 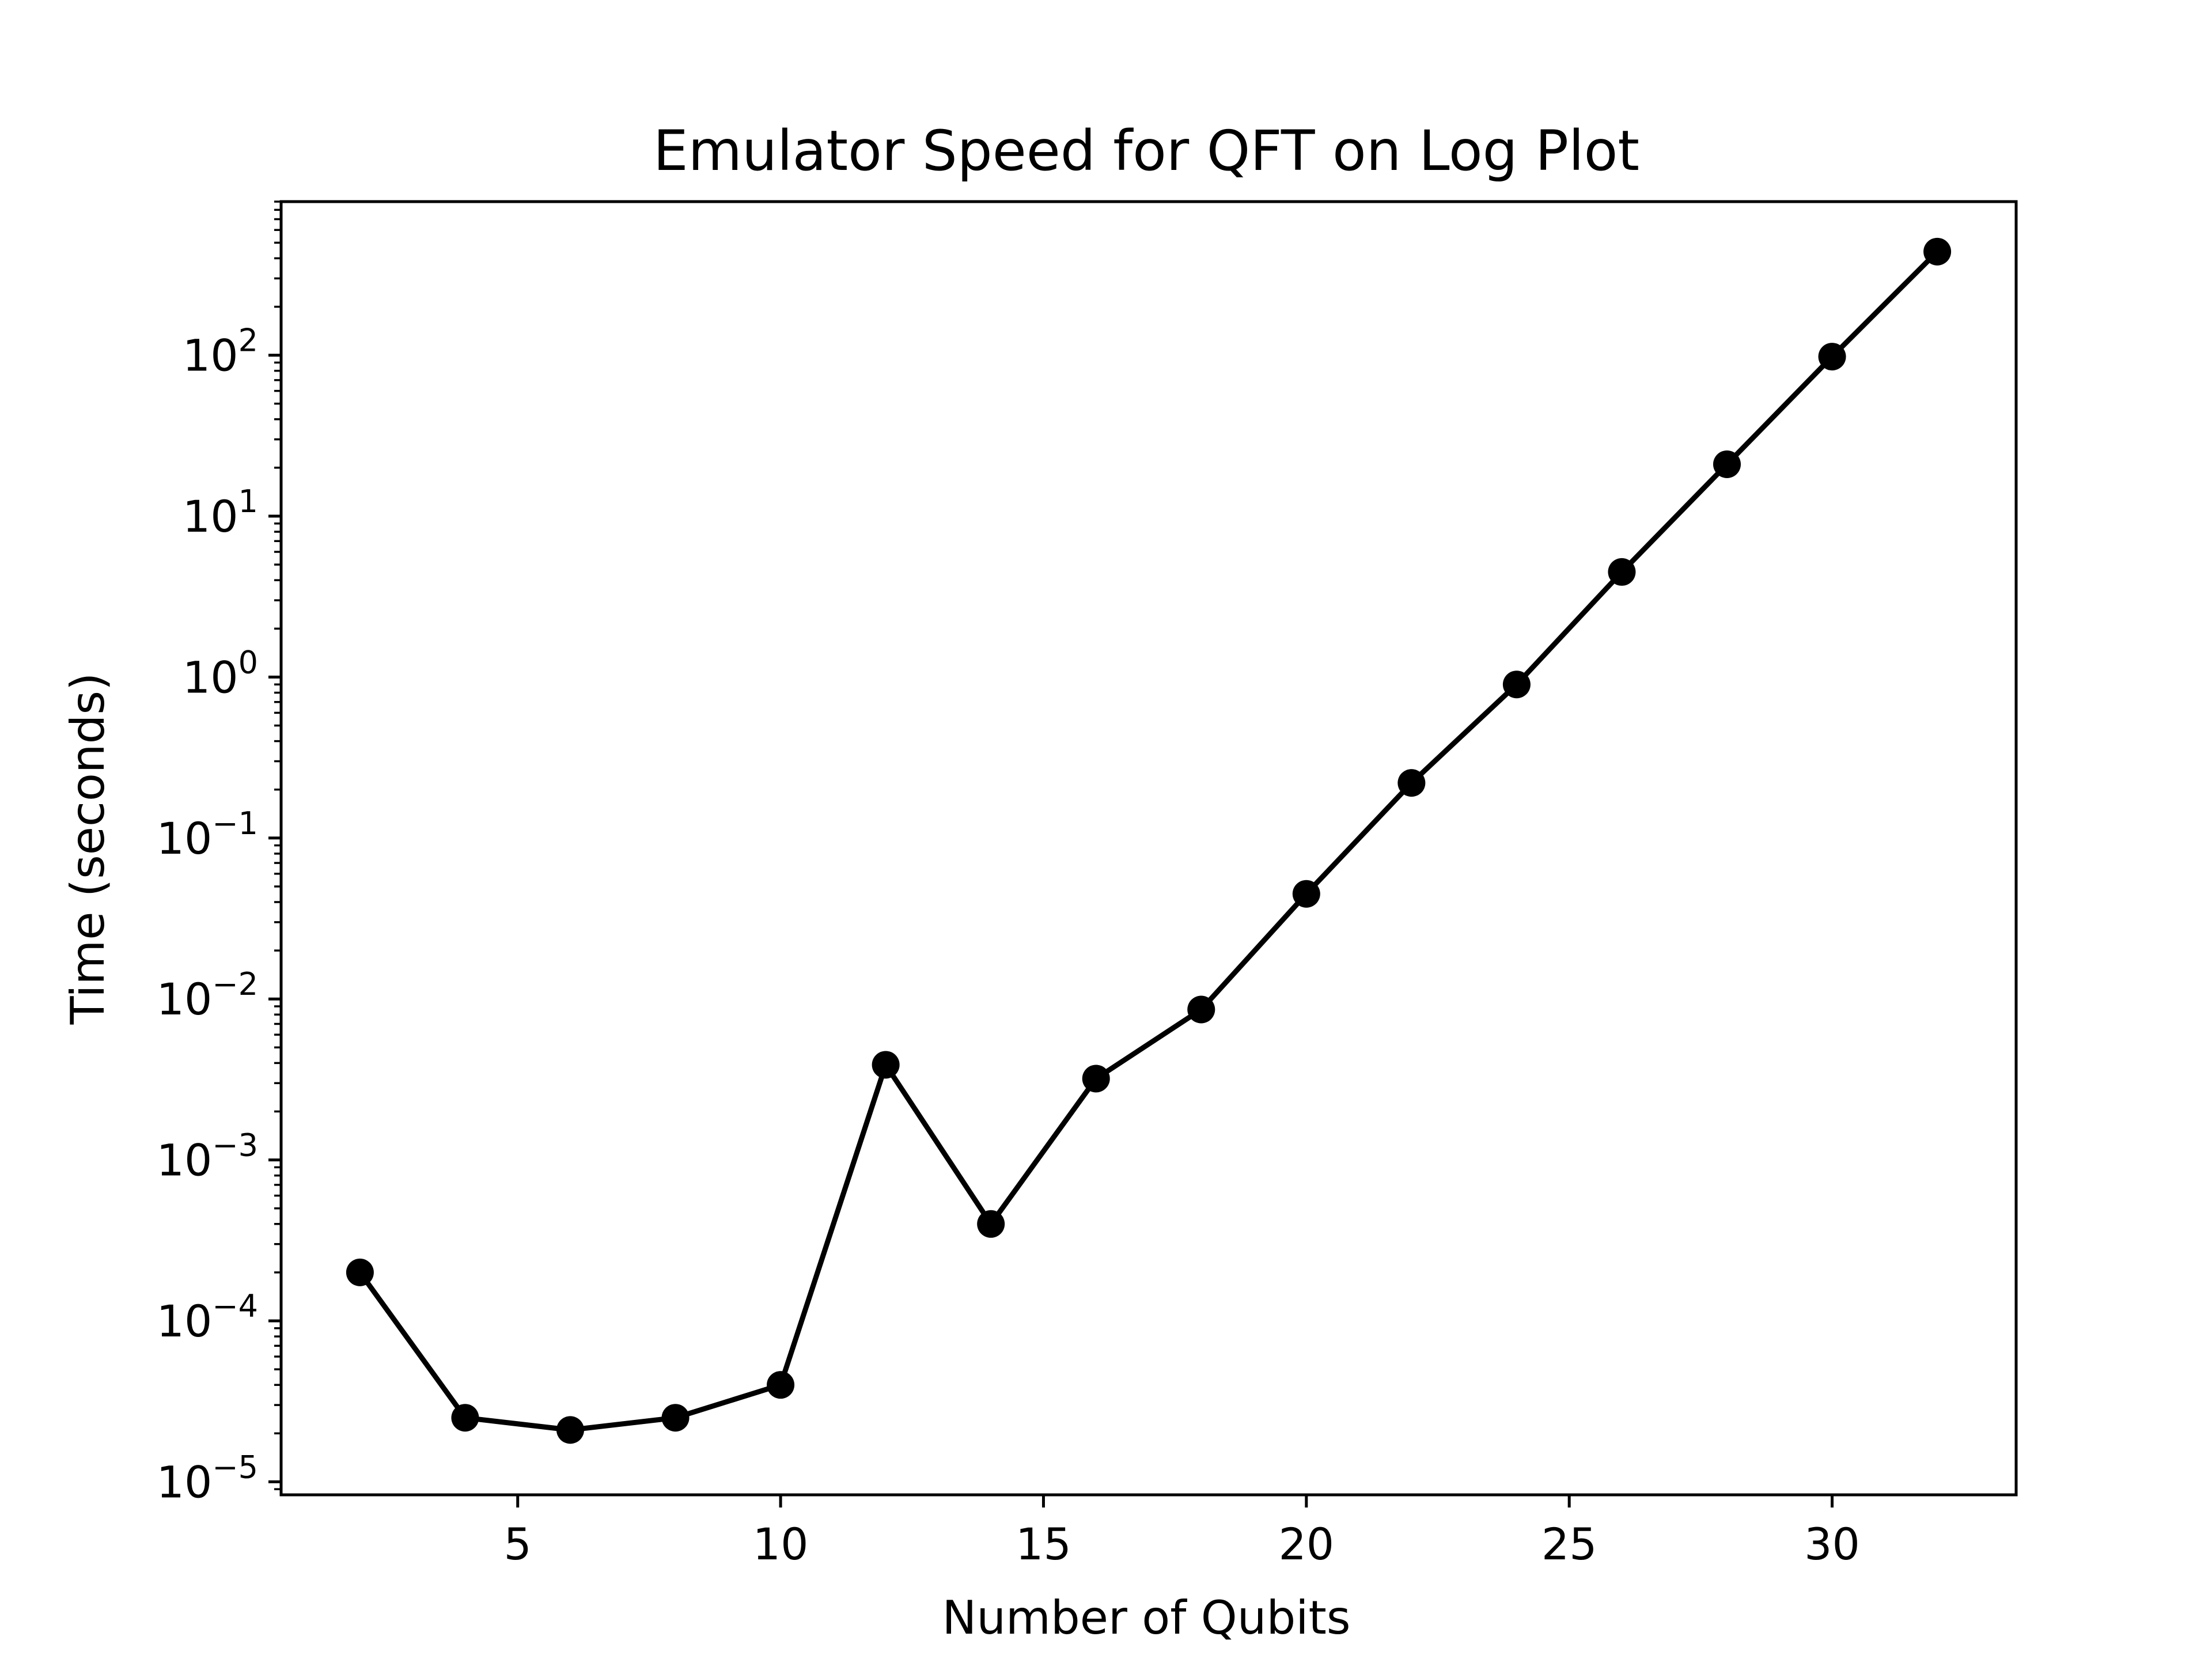 What do you see at coordinates (1306, 1544) in the screenshot?
I see `x-tick-label-3: 20` at bounding box center [1306, 1544].